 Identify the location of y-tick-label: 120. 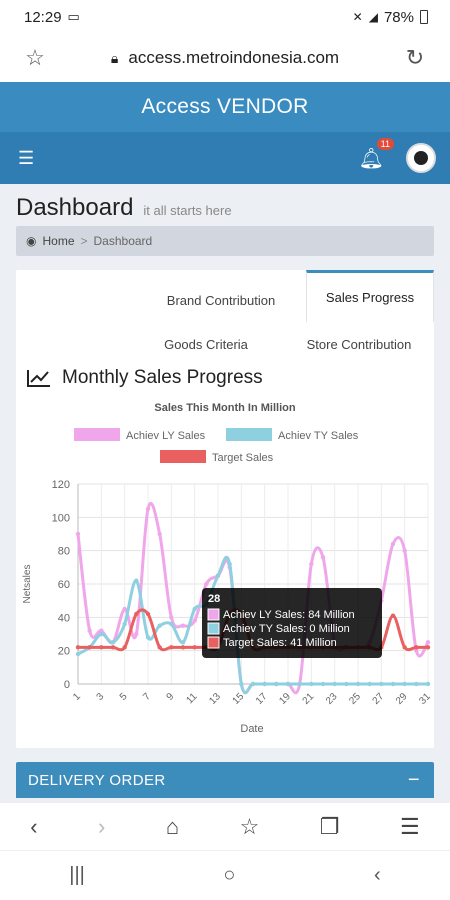
(61, 485).